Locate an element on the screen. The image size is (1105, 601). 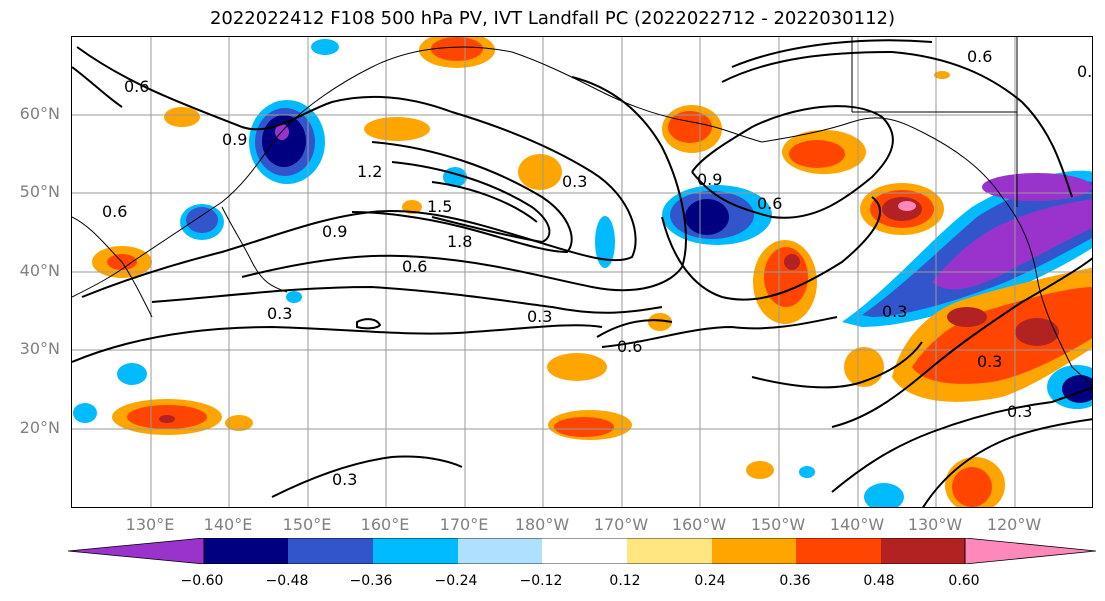
lon-label: 140°E is located at coordinates (228, 524).